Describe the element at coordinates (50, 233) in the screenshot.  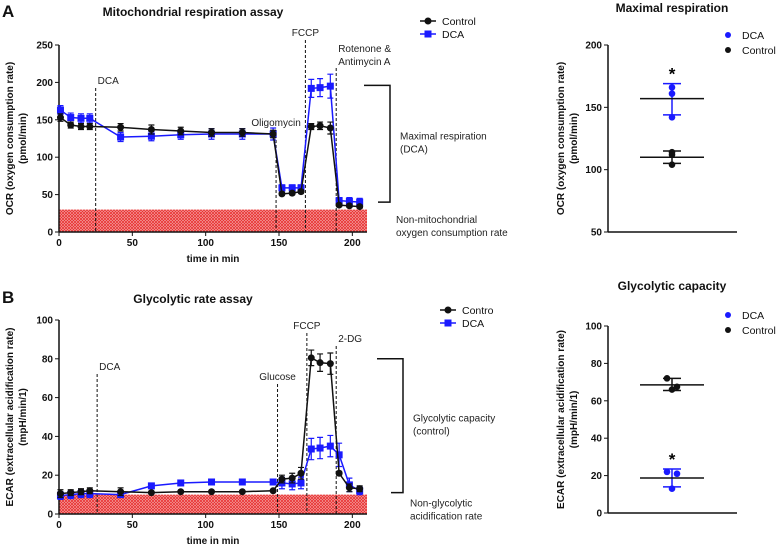
I see `y-tick-label: 0` at that location.